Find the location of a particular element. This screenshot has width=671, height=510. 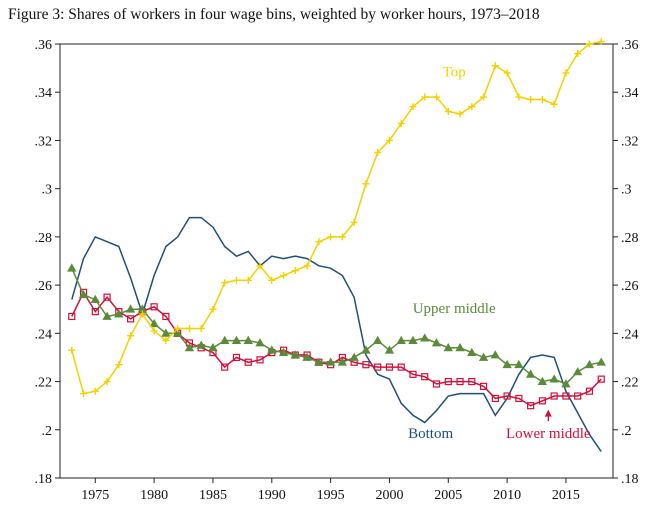

y-tick-label-left: .36 is located at coordinates (44, 45).